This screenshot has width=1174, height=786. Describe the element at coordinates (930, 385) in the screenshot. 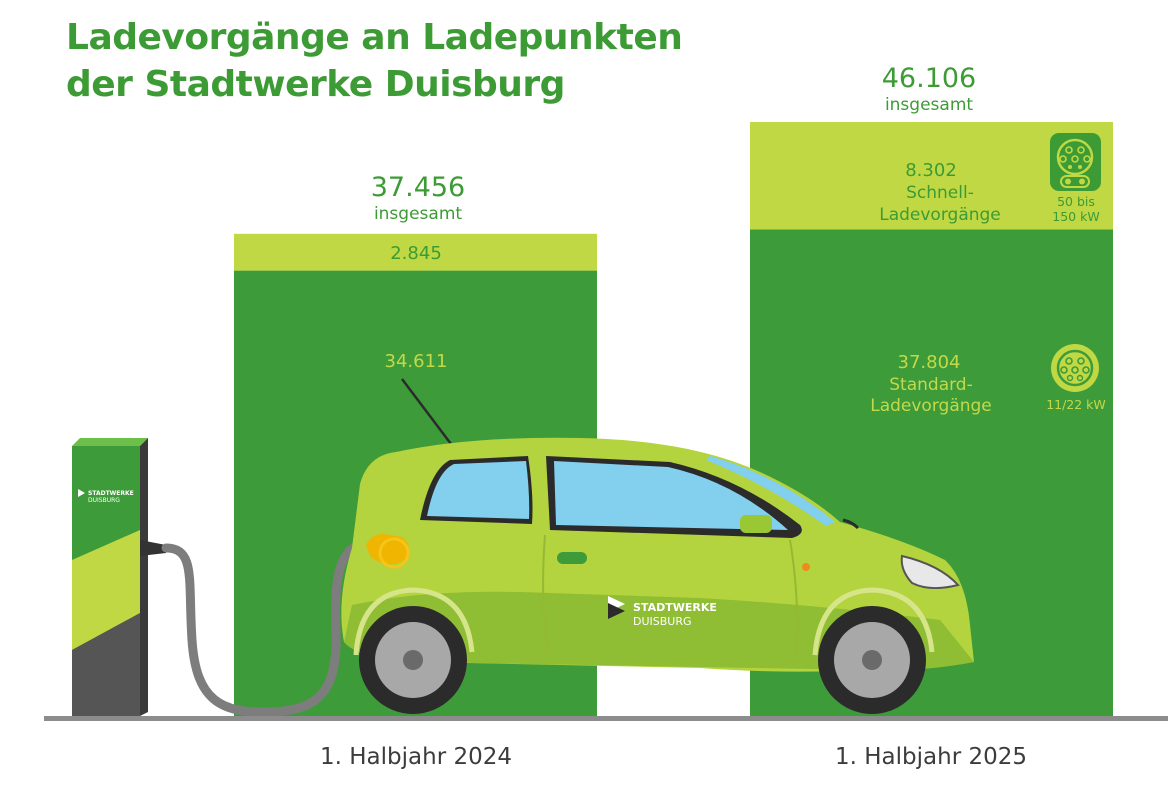

I see `standard-name-line-1: Standard-` at that location.